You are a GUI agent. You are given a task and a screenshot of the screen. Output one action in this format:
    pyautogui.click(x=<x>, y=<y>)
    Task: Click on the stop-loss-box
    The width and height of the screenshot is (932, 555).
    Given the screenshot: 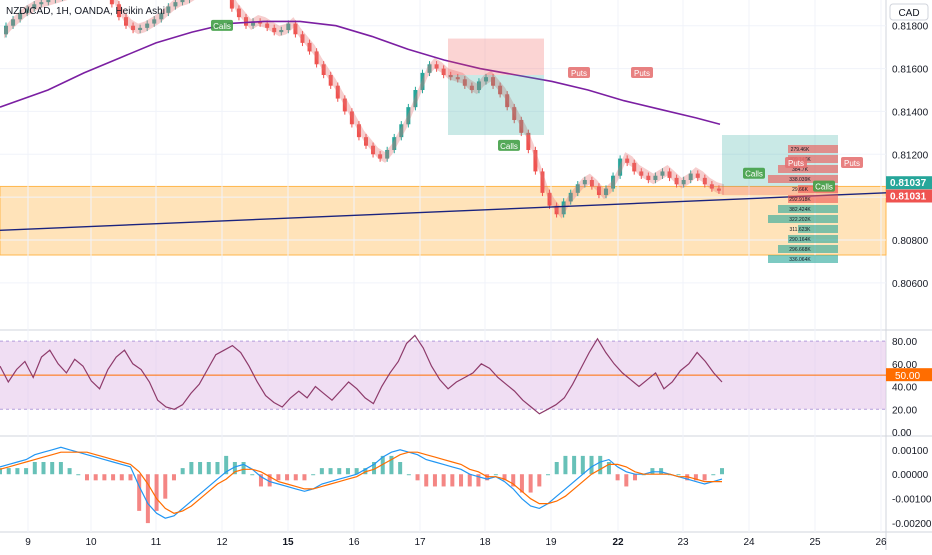 What is the action you would take?
    pyautogui.click(x=496, y=56)
    